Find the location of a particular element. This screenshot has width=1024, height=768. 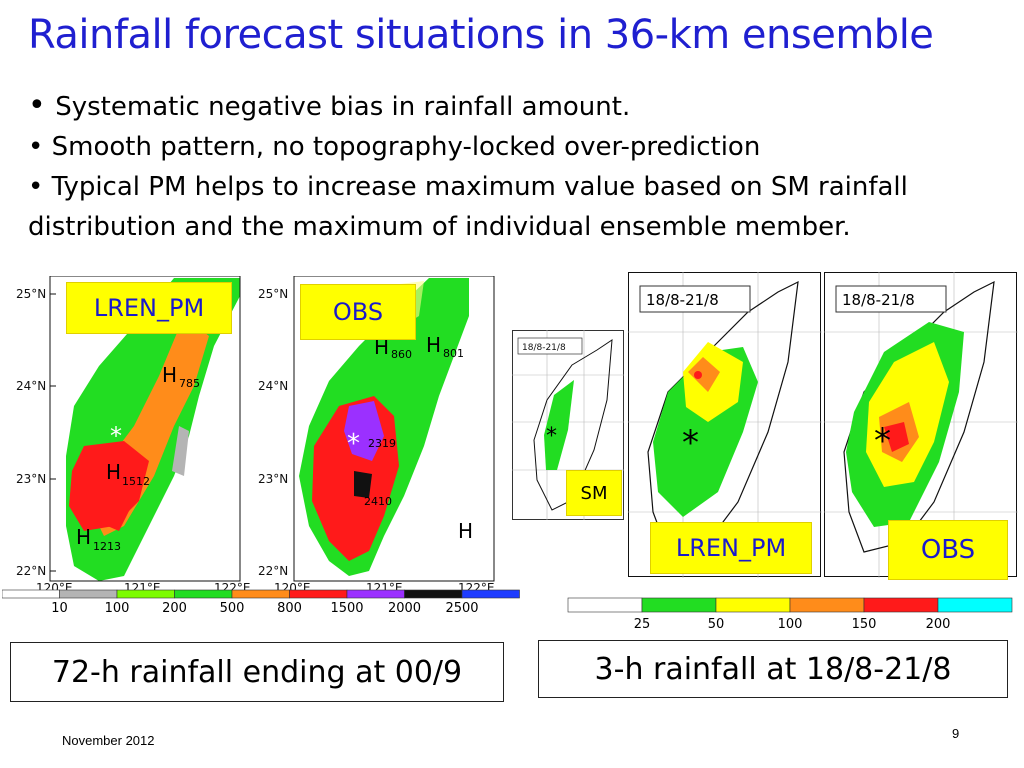

high-value: 2319 is located at coordinates (382, 443).